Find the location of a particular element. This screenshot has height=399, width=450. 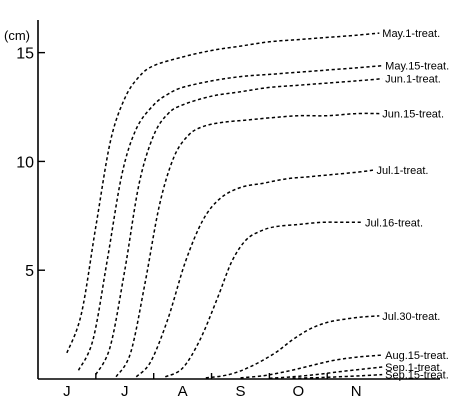

series-label: Jul.1-treat. is located at coordinates (403, 171).